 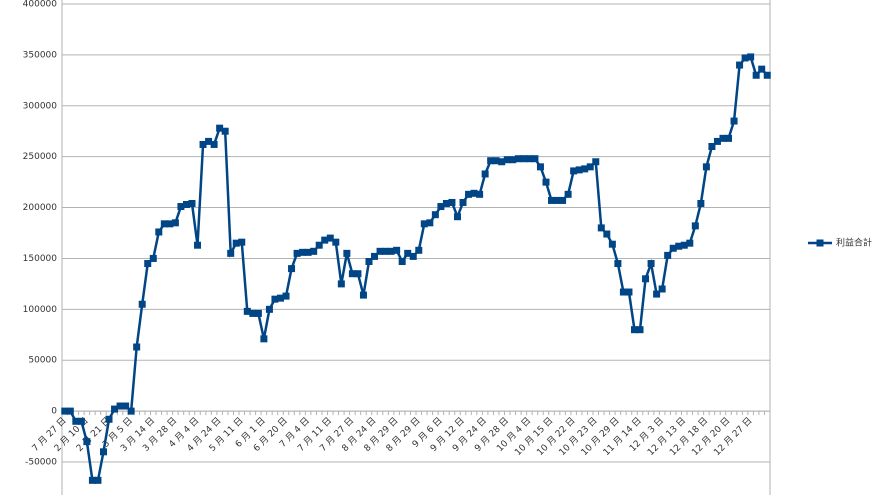 I want to click on legend-label: 利益合計, so click(x=854, y=243).